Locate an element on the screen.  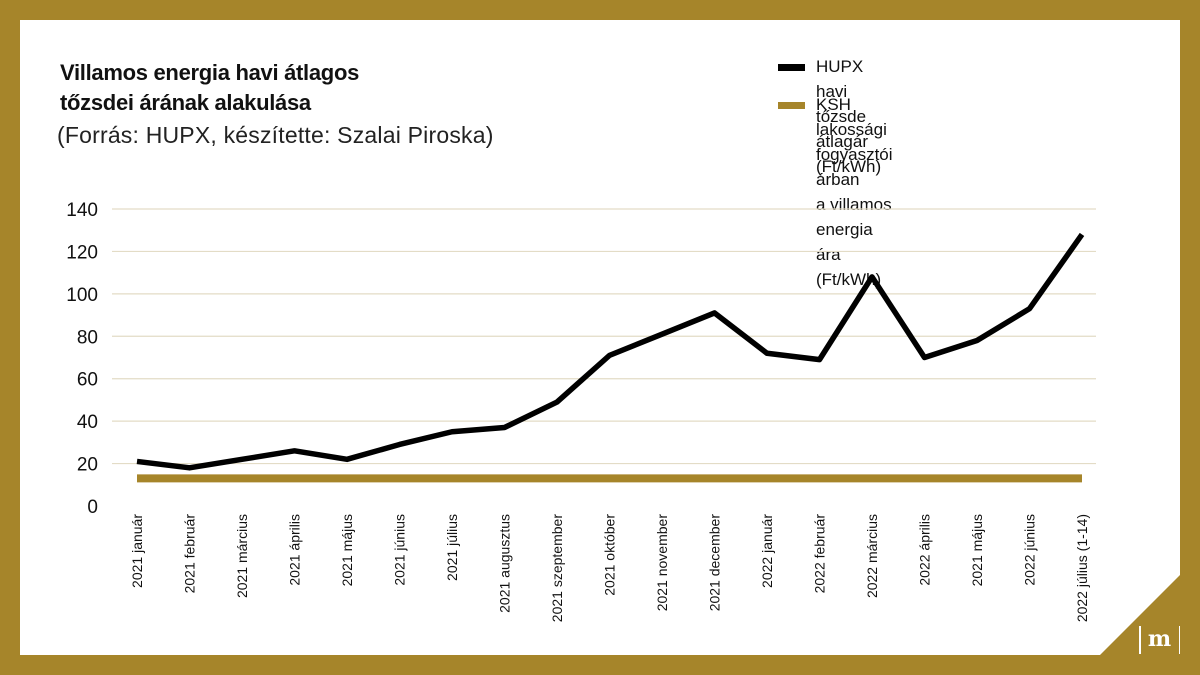
x-tick-label: 2021 március is located at coordinates (242, 556).